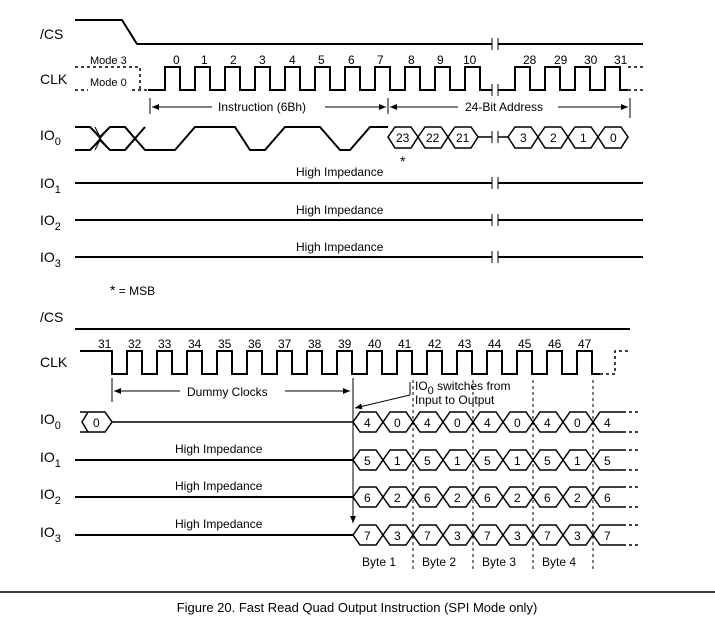  I want to click on bclk-36: 36, so click(255, 344).